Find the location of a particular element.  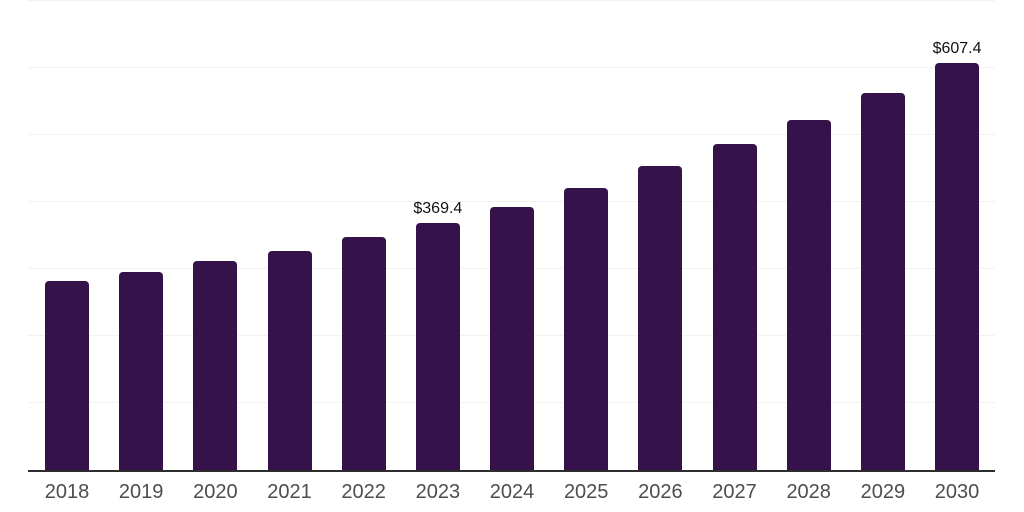

bar-2019 is located at coordinates (141, 370).